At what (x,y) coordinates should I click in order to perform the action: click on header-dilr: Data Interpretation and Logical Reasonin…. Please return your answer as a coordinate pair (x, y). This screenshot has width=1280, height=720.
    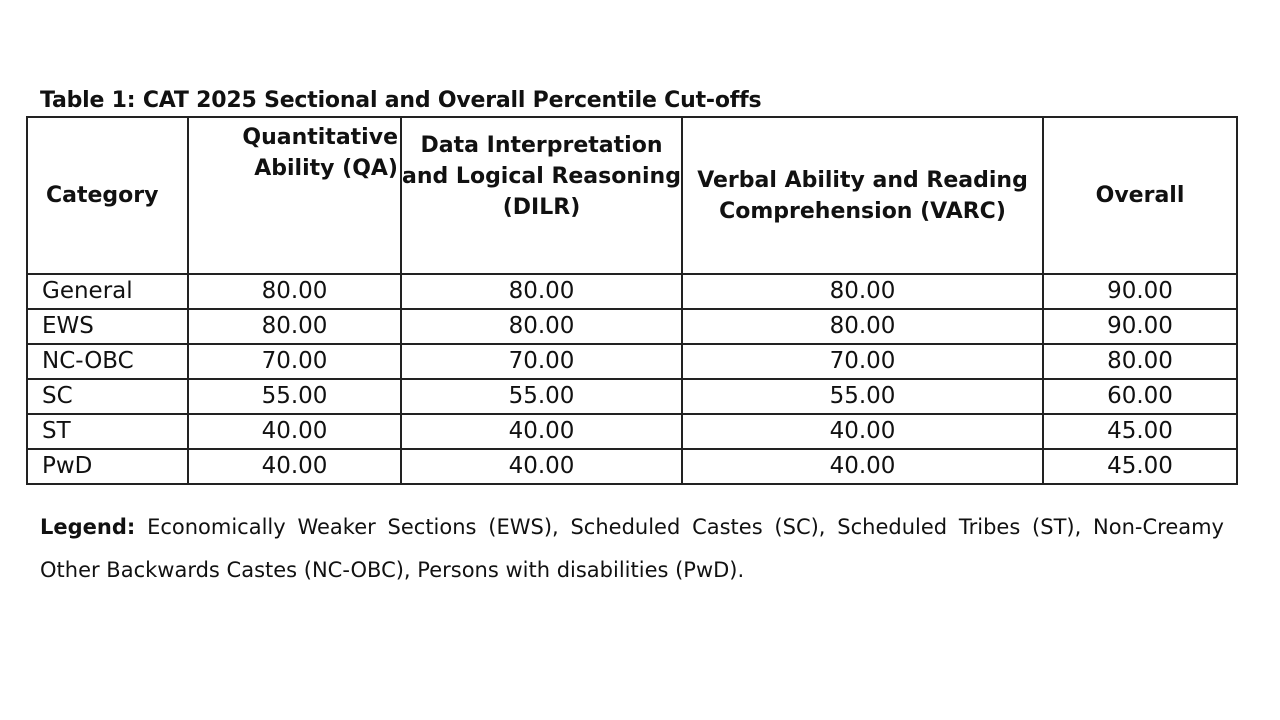
    Looking at the image, I should click on (541, 195).